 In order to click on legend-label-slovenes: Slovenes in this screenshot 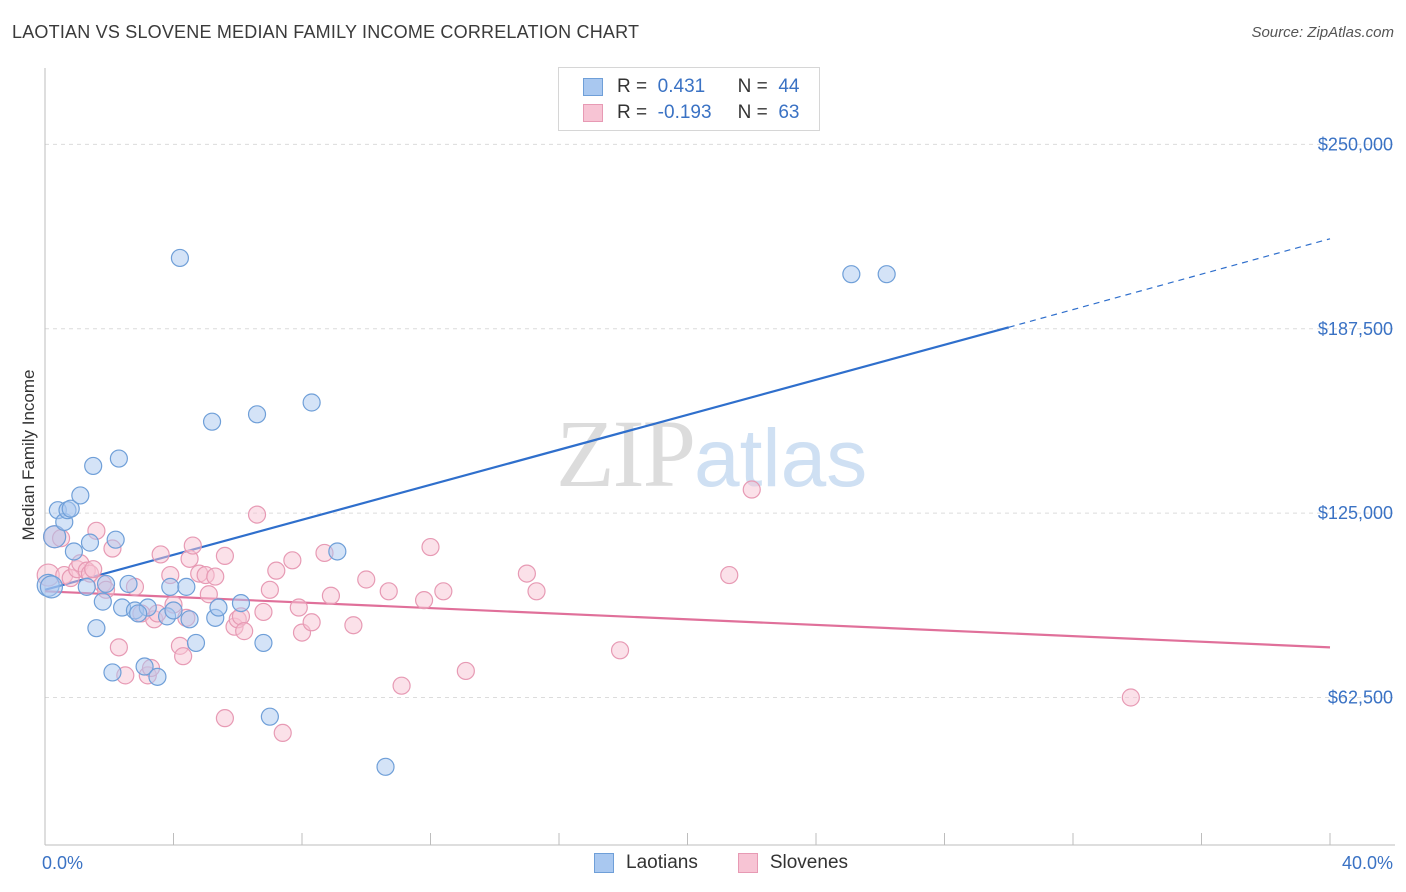, I will do `click(809, 862)`.